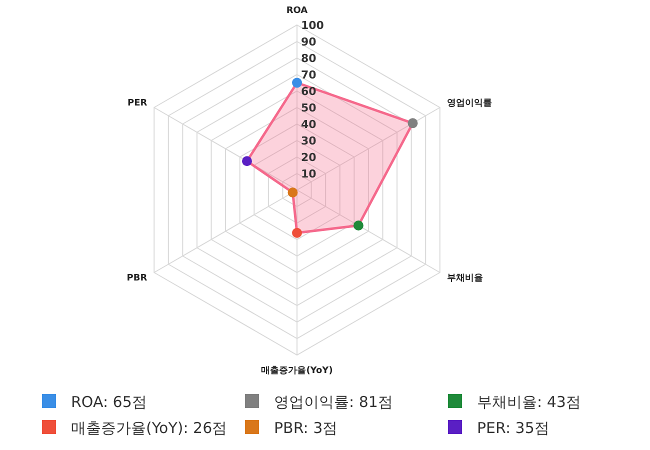  Describe the element at coordinates (309, 42) in the screenshot. I see `y-tick-label: 90` at that location.